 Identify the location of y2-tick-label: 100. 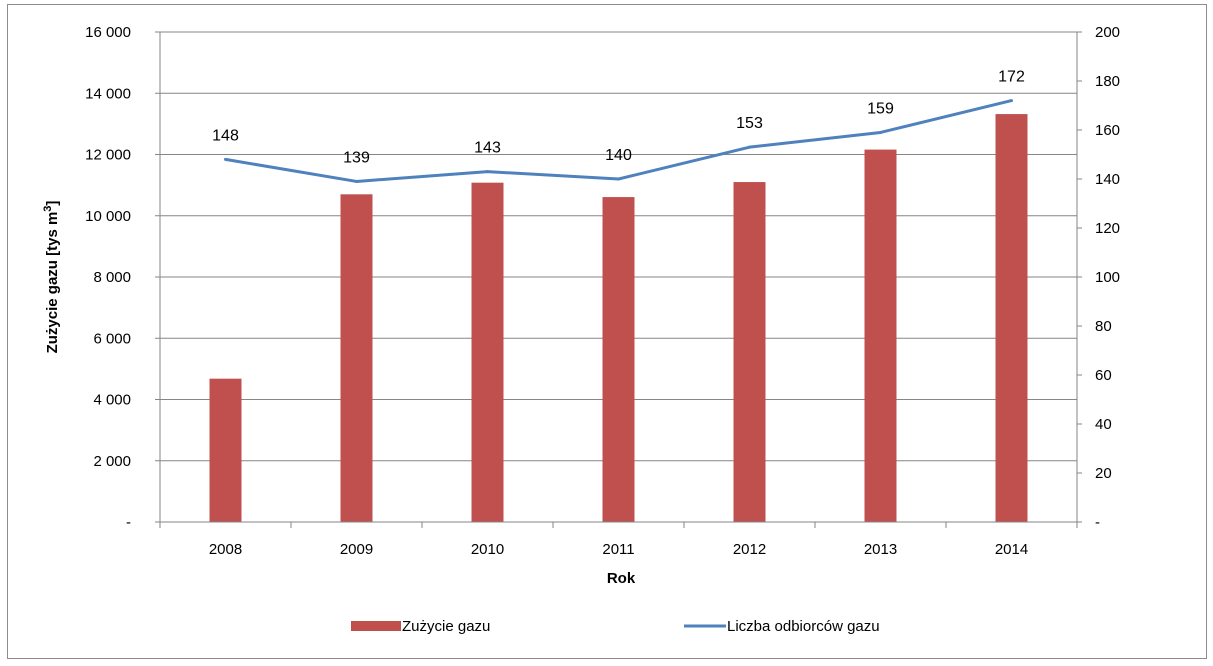
(1107, 277).